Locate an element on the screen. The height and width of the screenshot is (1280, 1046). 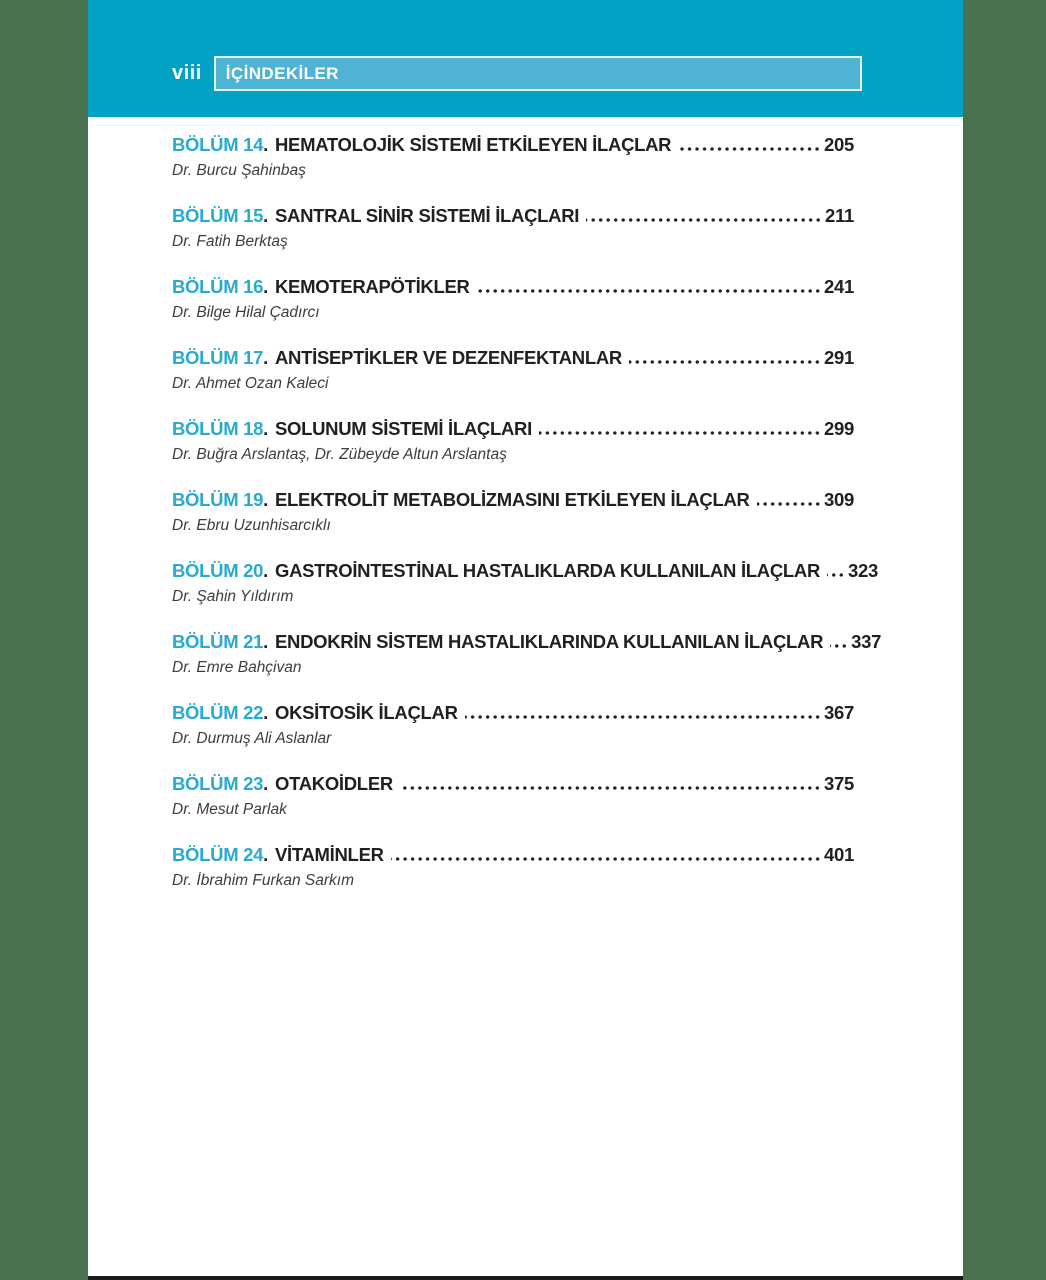
chapter-authors: Dr. Emre Bahçivan is located at coordinates (237, 667).